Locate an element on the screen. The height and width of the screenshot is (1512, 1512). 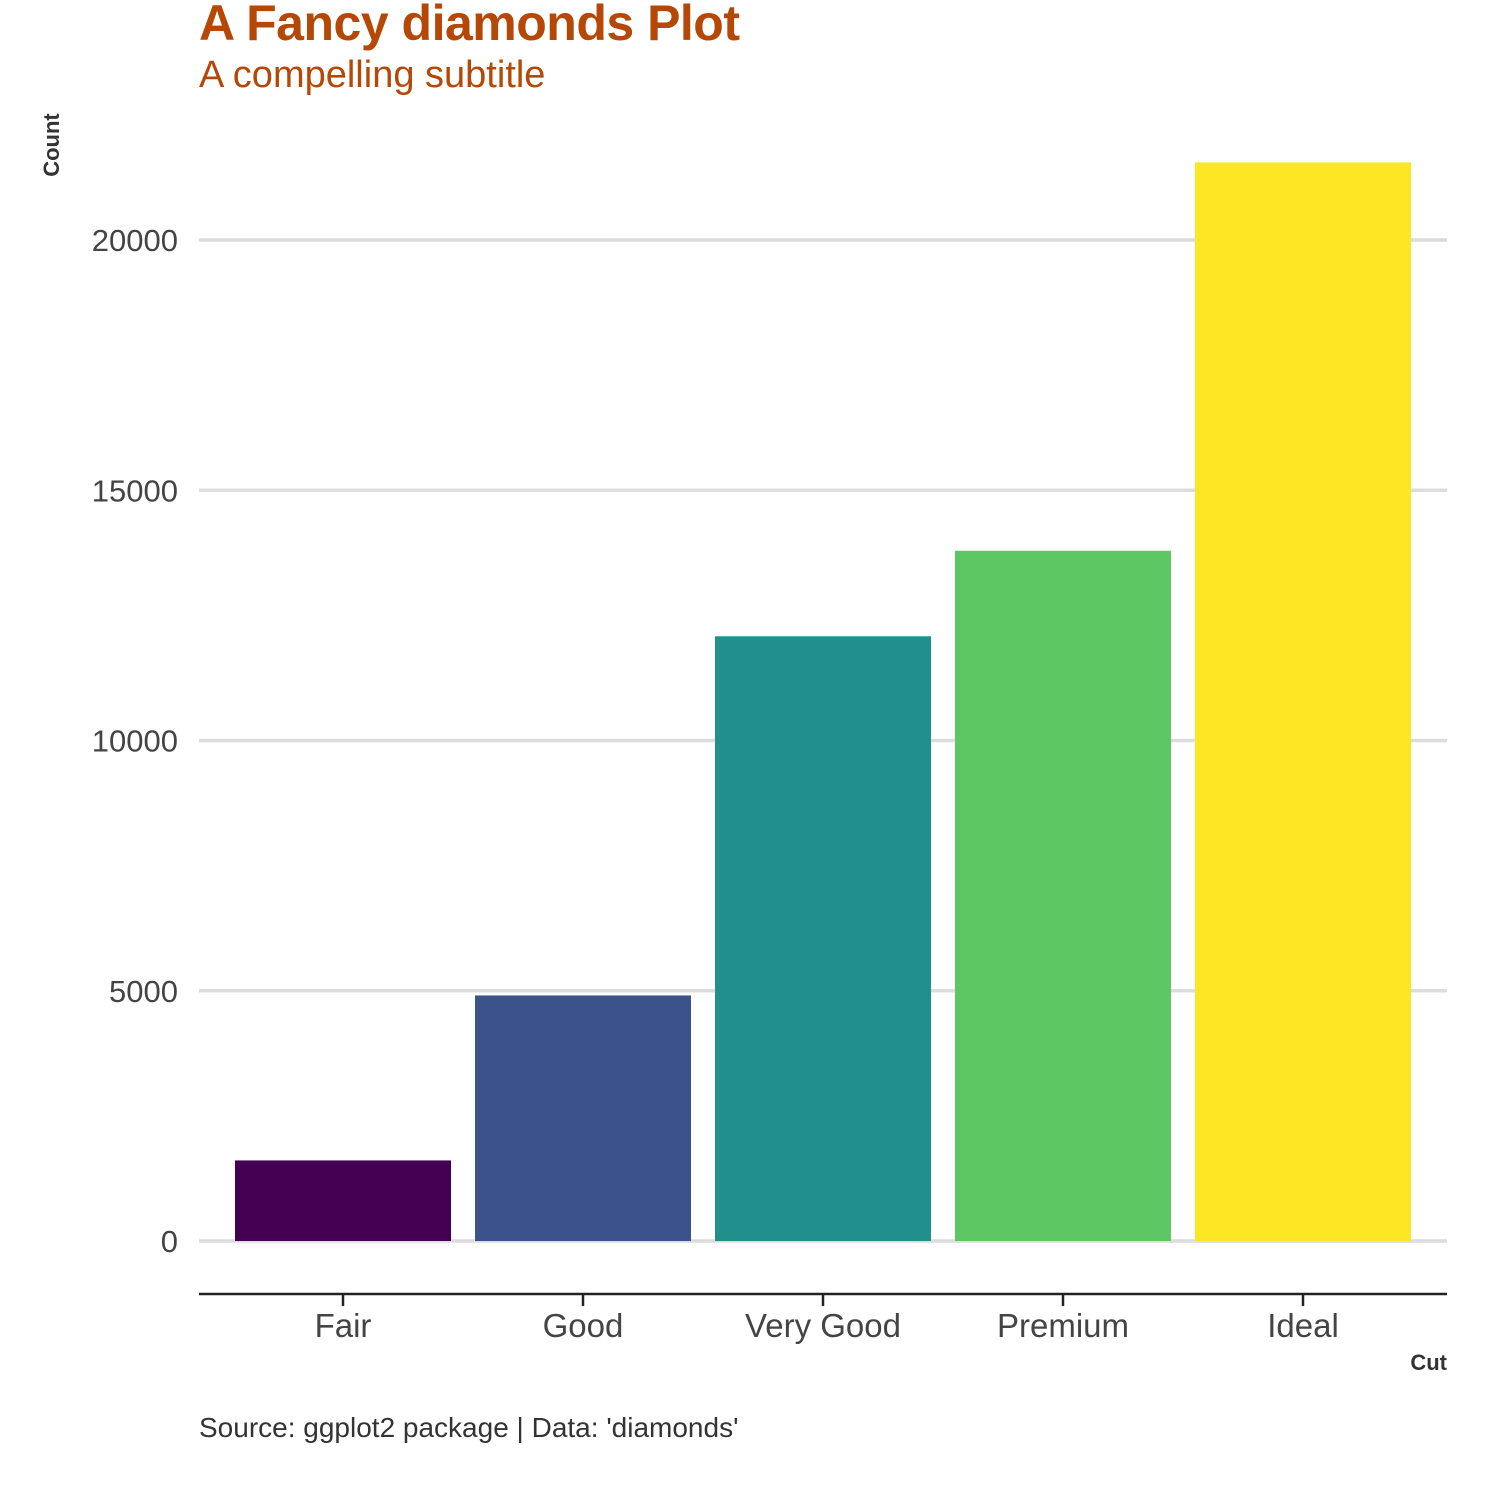
y-axis-title: Count is located at coordinates (51, 145).